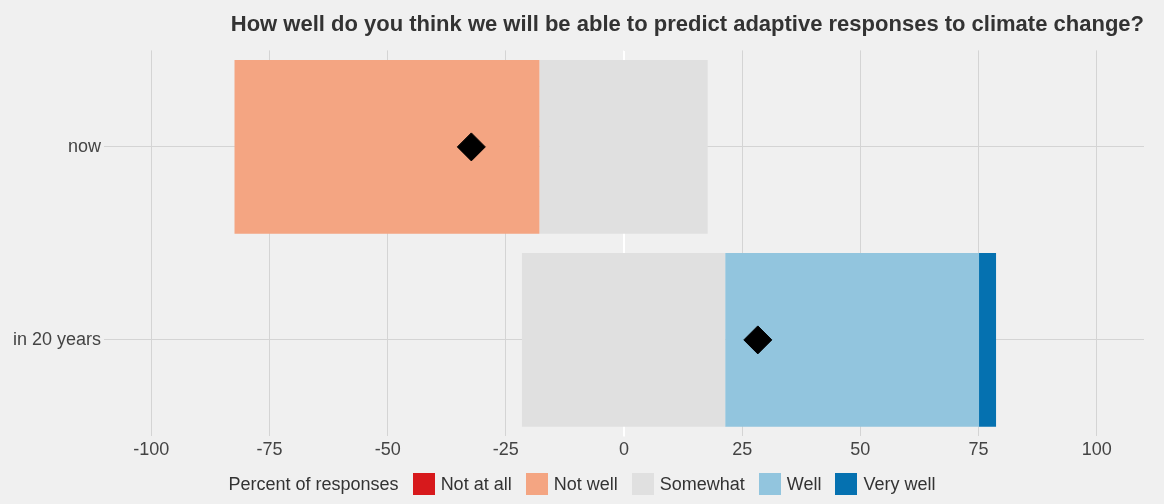 This screenshot has width=1164, height=504. I want to click on x-tick-label: 75, so click(978, 449).